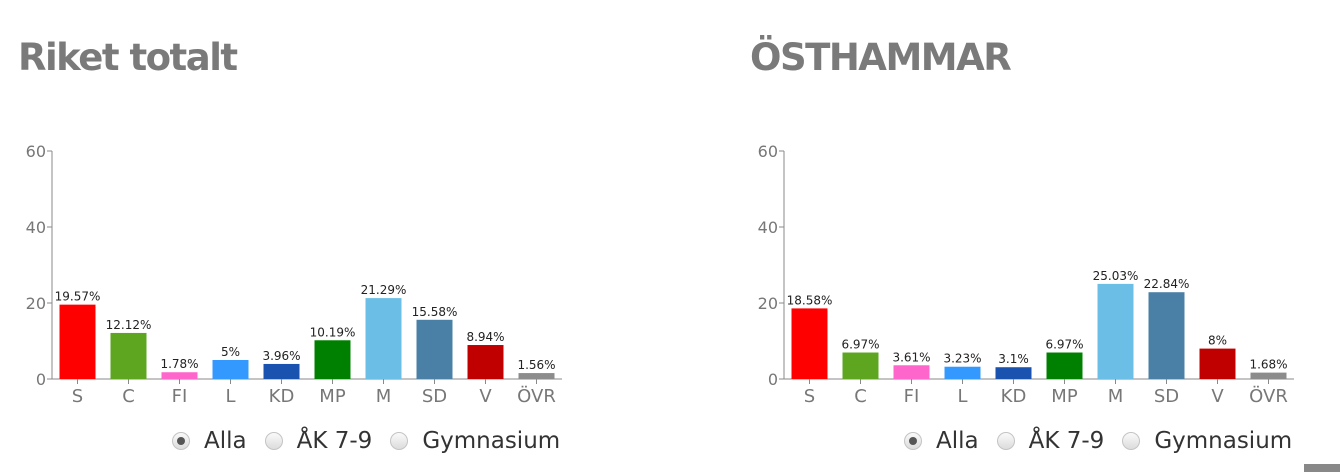 The image size is (1340, 472). I want to click on data-label: 15.58%, so click(435, 312).